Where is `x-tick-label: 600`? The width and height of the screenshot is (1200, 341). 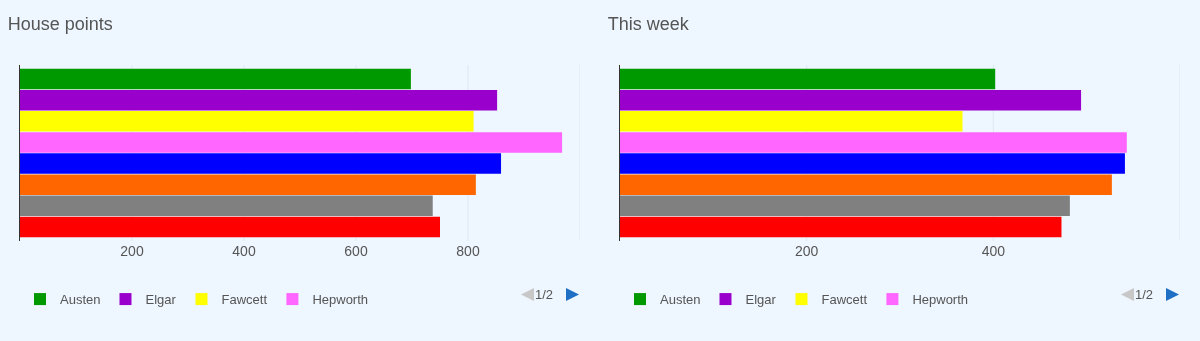
x-tick-label: 600 is located at coordinates (356, 251).